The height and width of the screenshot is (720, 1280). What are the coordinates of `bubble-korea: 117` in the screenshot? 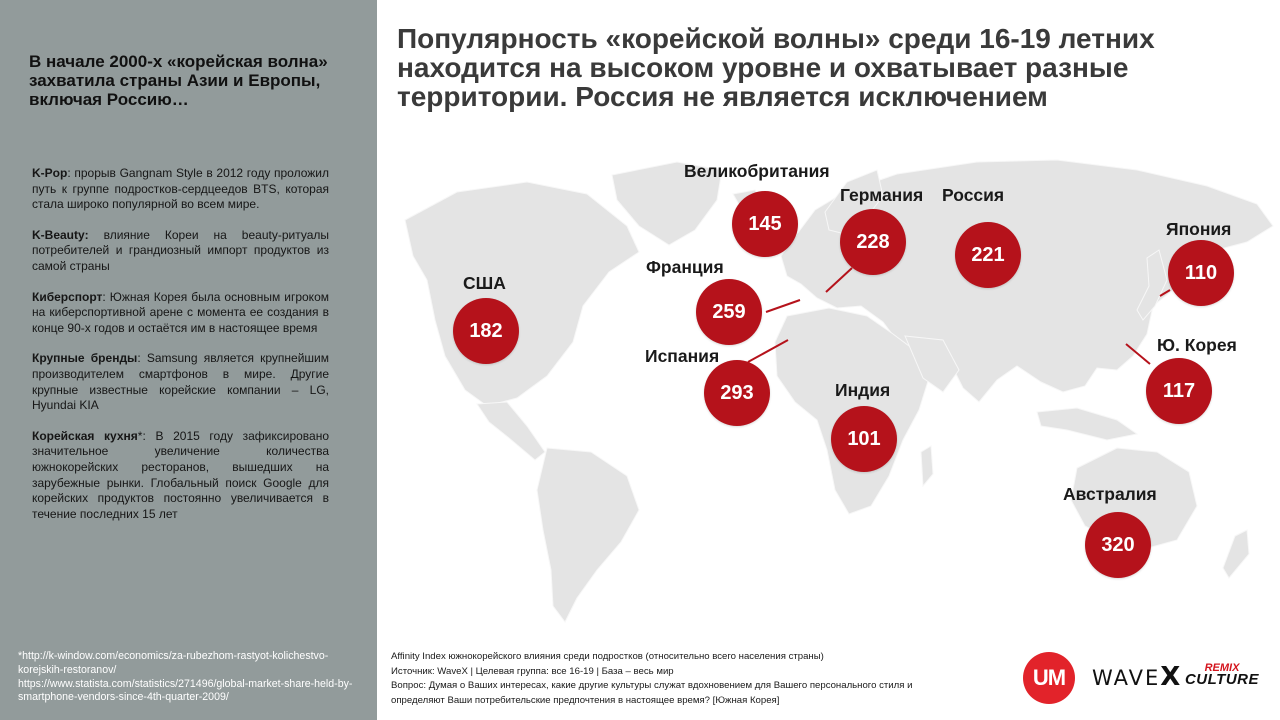 It's located at (1179, 391).